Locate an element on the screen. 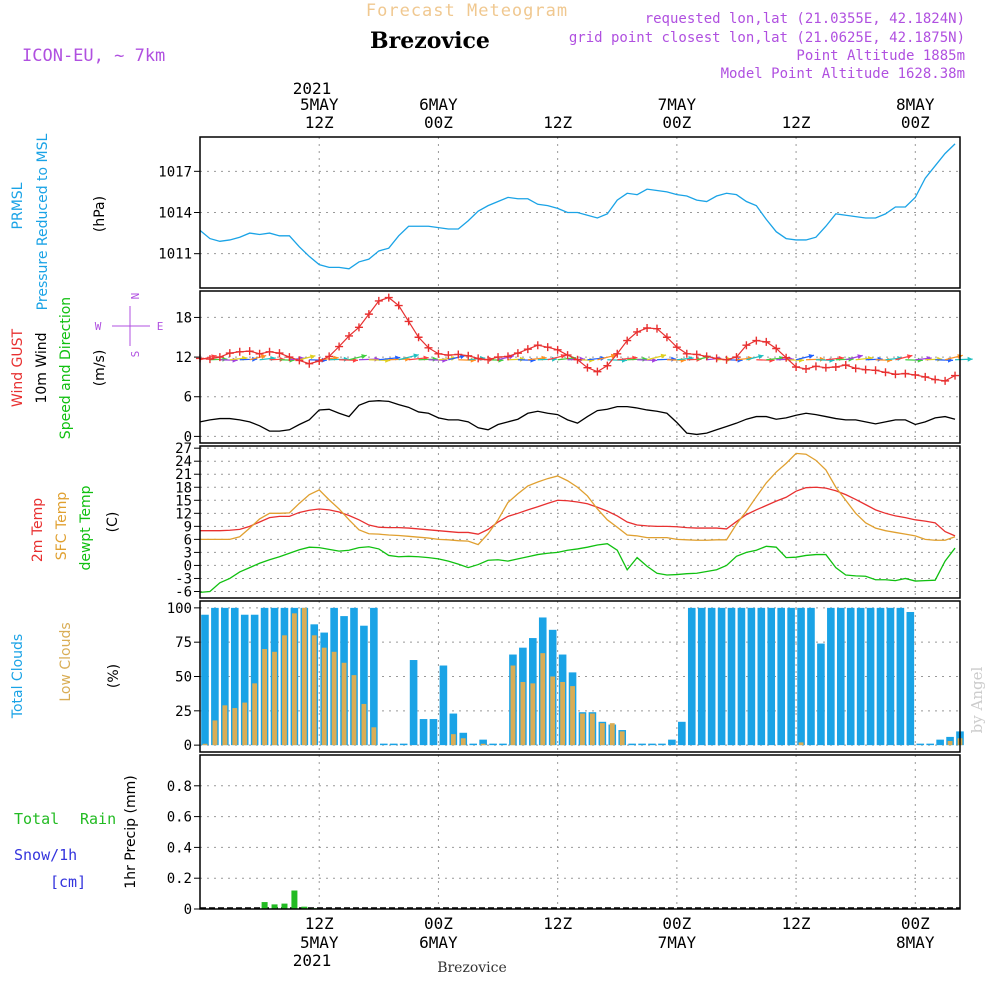 This screenshot has width=1000, height=1000. bottom-date-label: 7MAY is located at coordinates (677, 942).